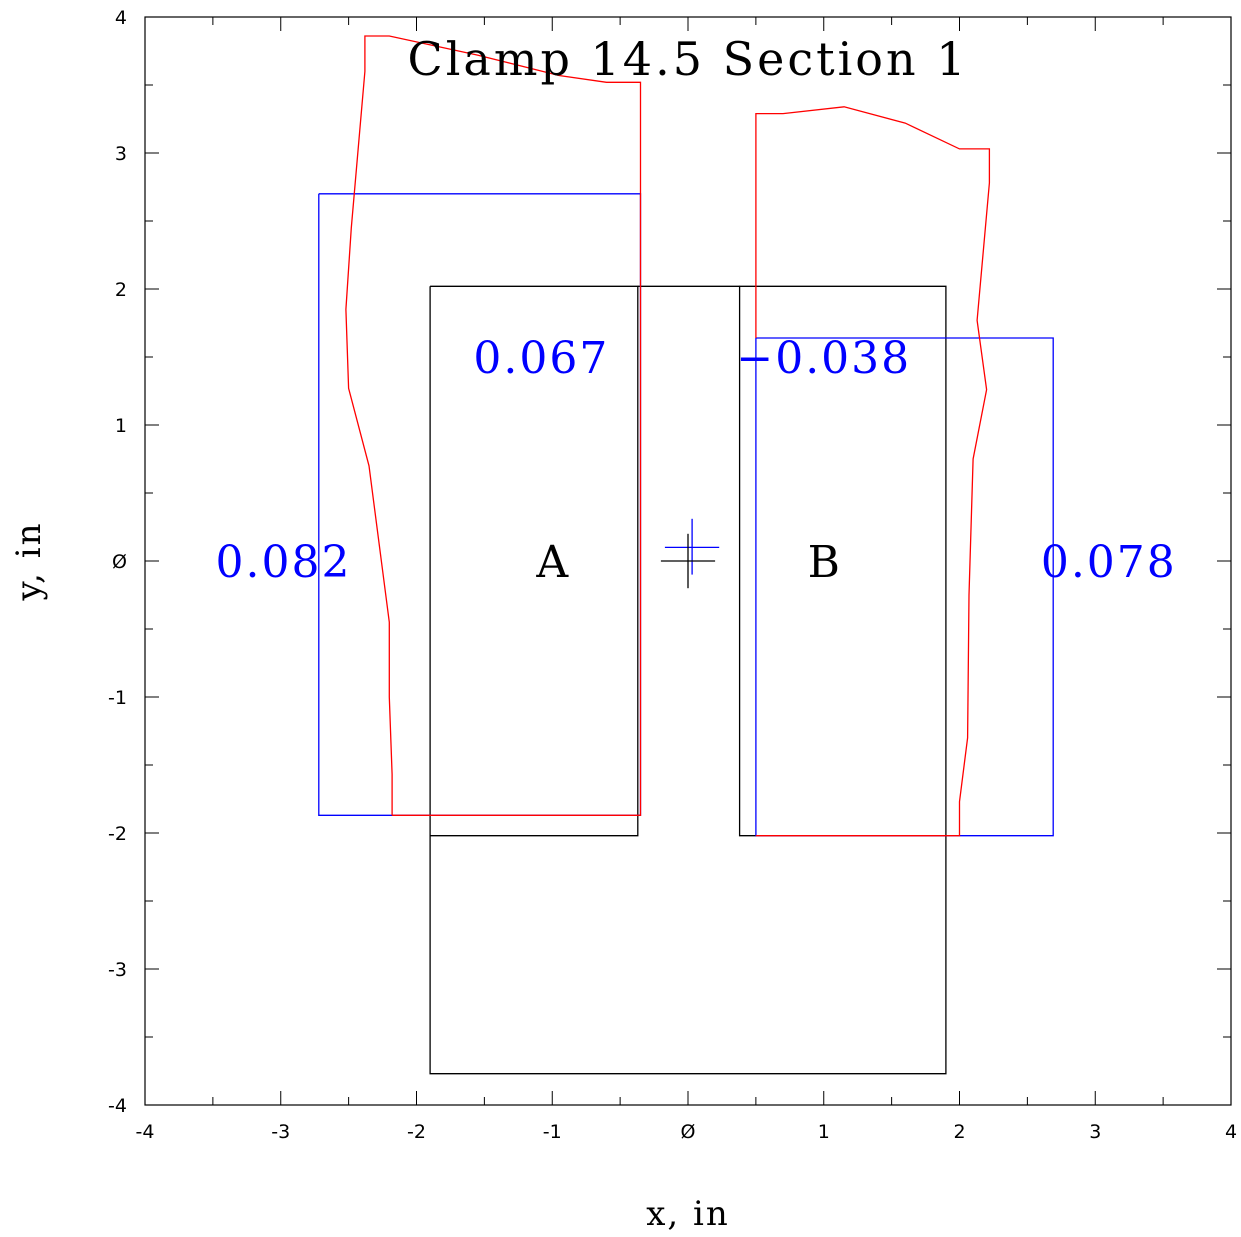  I want to click on x-tick-label: -4, so click(145, 1132).